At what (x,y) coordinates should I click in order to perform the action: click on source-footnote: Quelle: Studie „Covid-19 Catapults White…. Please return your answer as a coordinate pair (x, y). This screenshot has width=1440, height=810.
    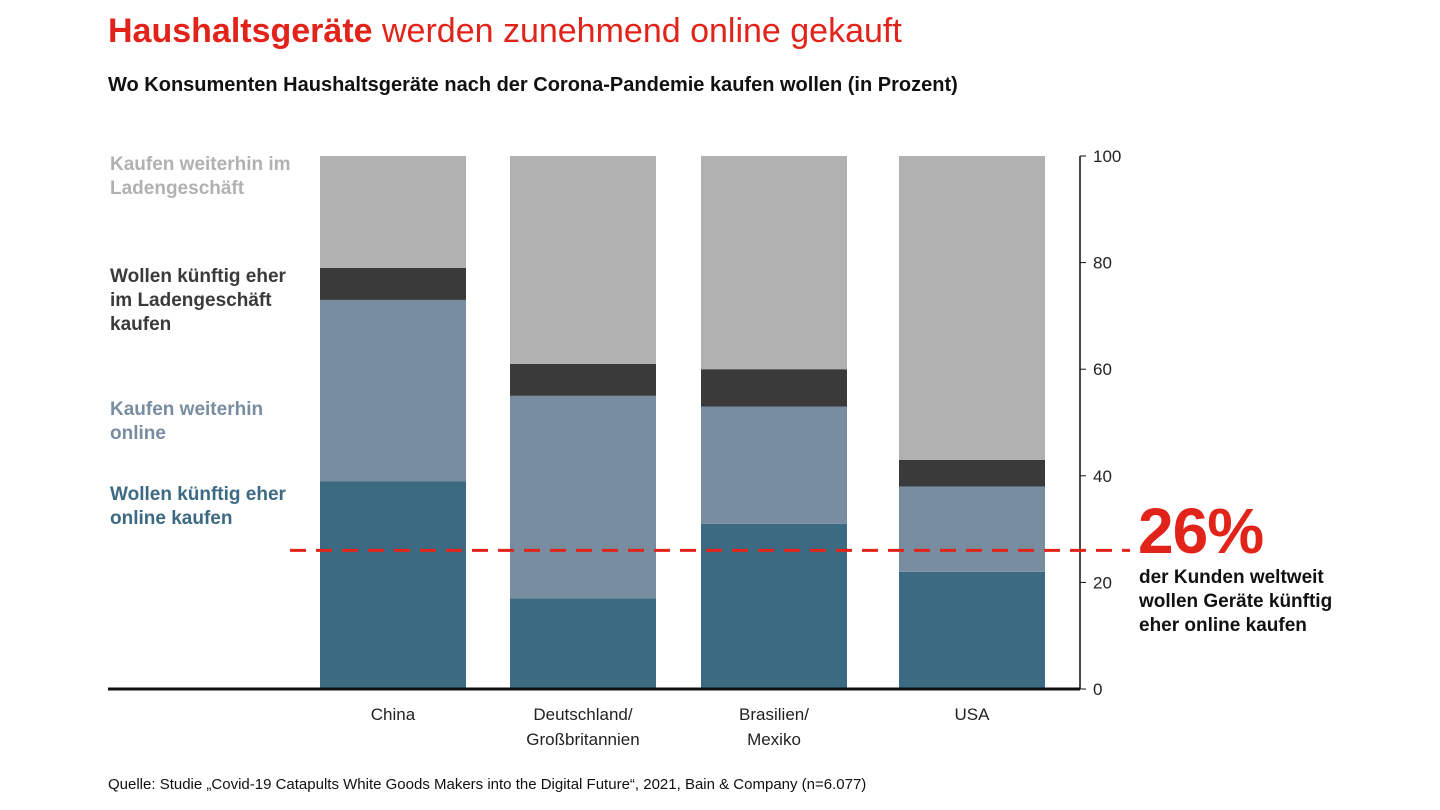
    Looking at the image, I should click on (487, 784).